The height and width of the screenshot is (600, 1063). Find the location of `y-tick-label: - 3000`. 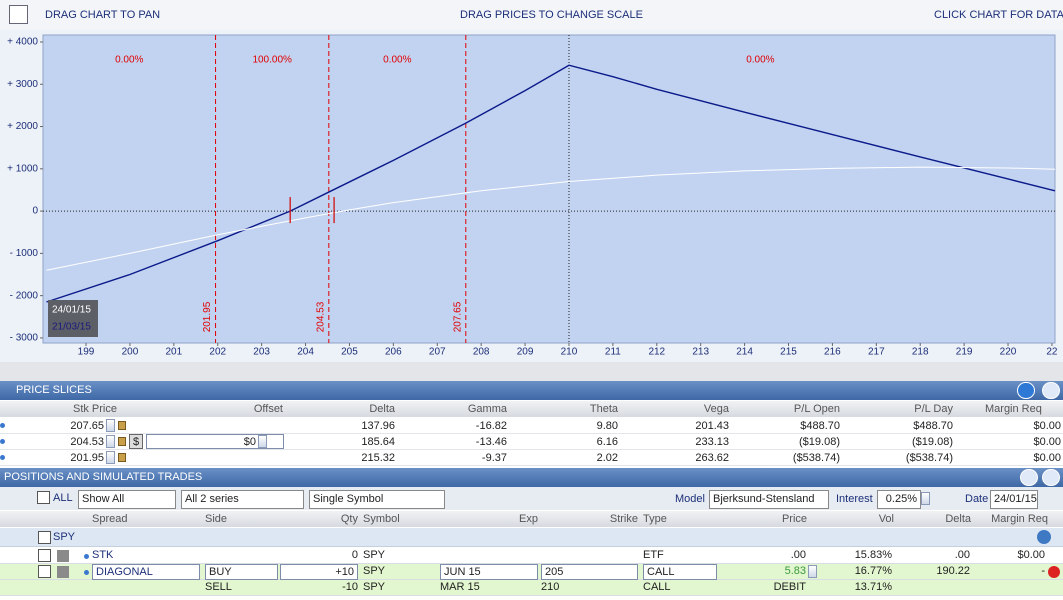

y-tick-label: - 3000 is located at coordinates (24, 338).